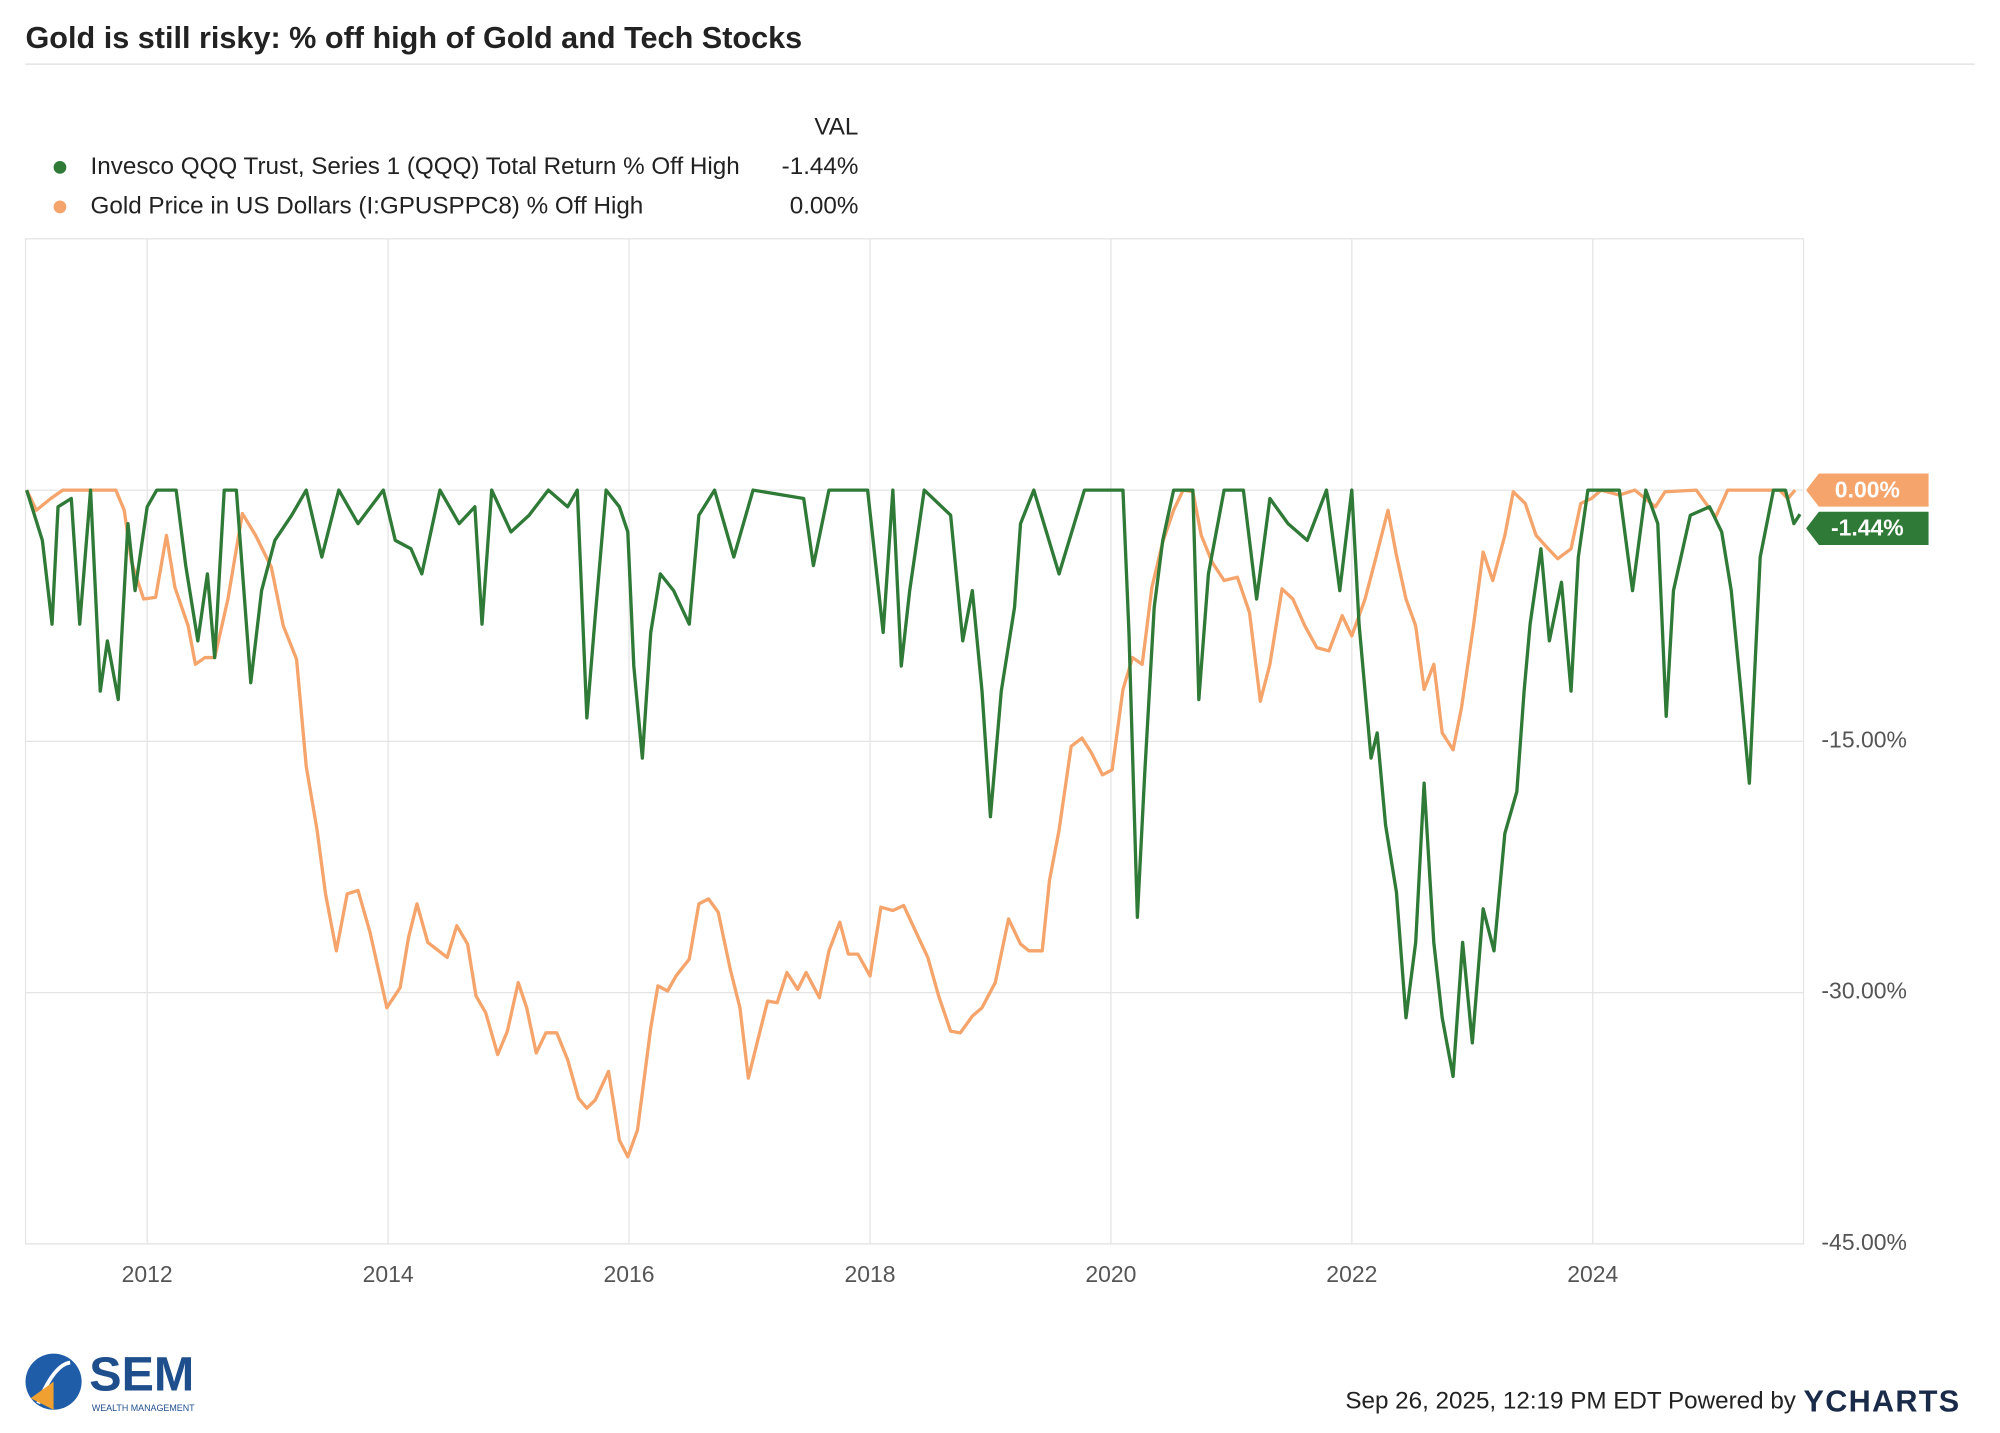 The image size is (2000, 1433). I want to click on logo-name: SEM, so click(141, 1375).